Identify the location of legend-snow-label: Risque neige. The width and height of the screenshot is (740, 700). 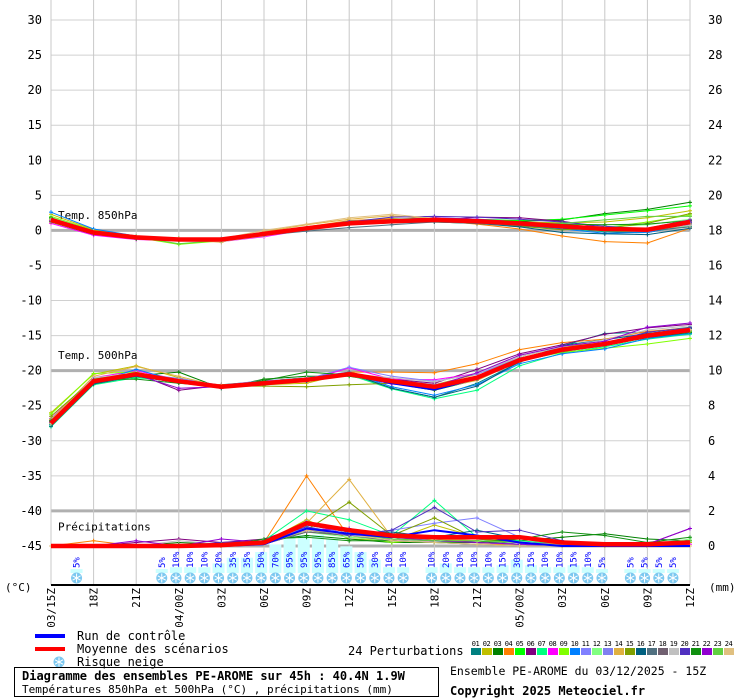
(120, 662).